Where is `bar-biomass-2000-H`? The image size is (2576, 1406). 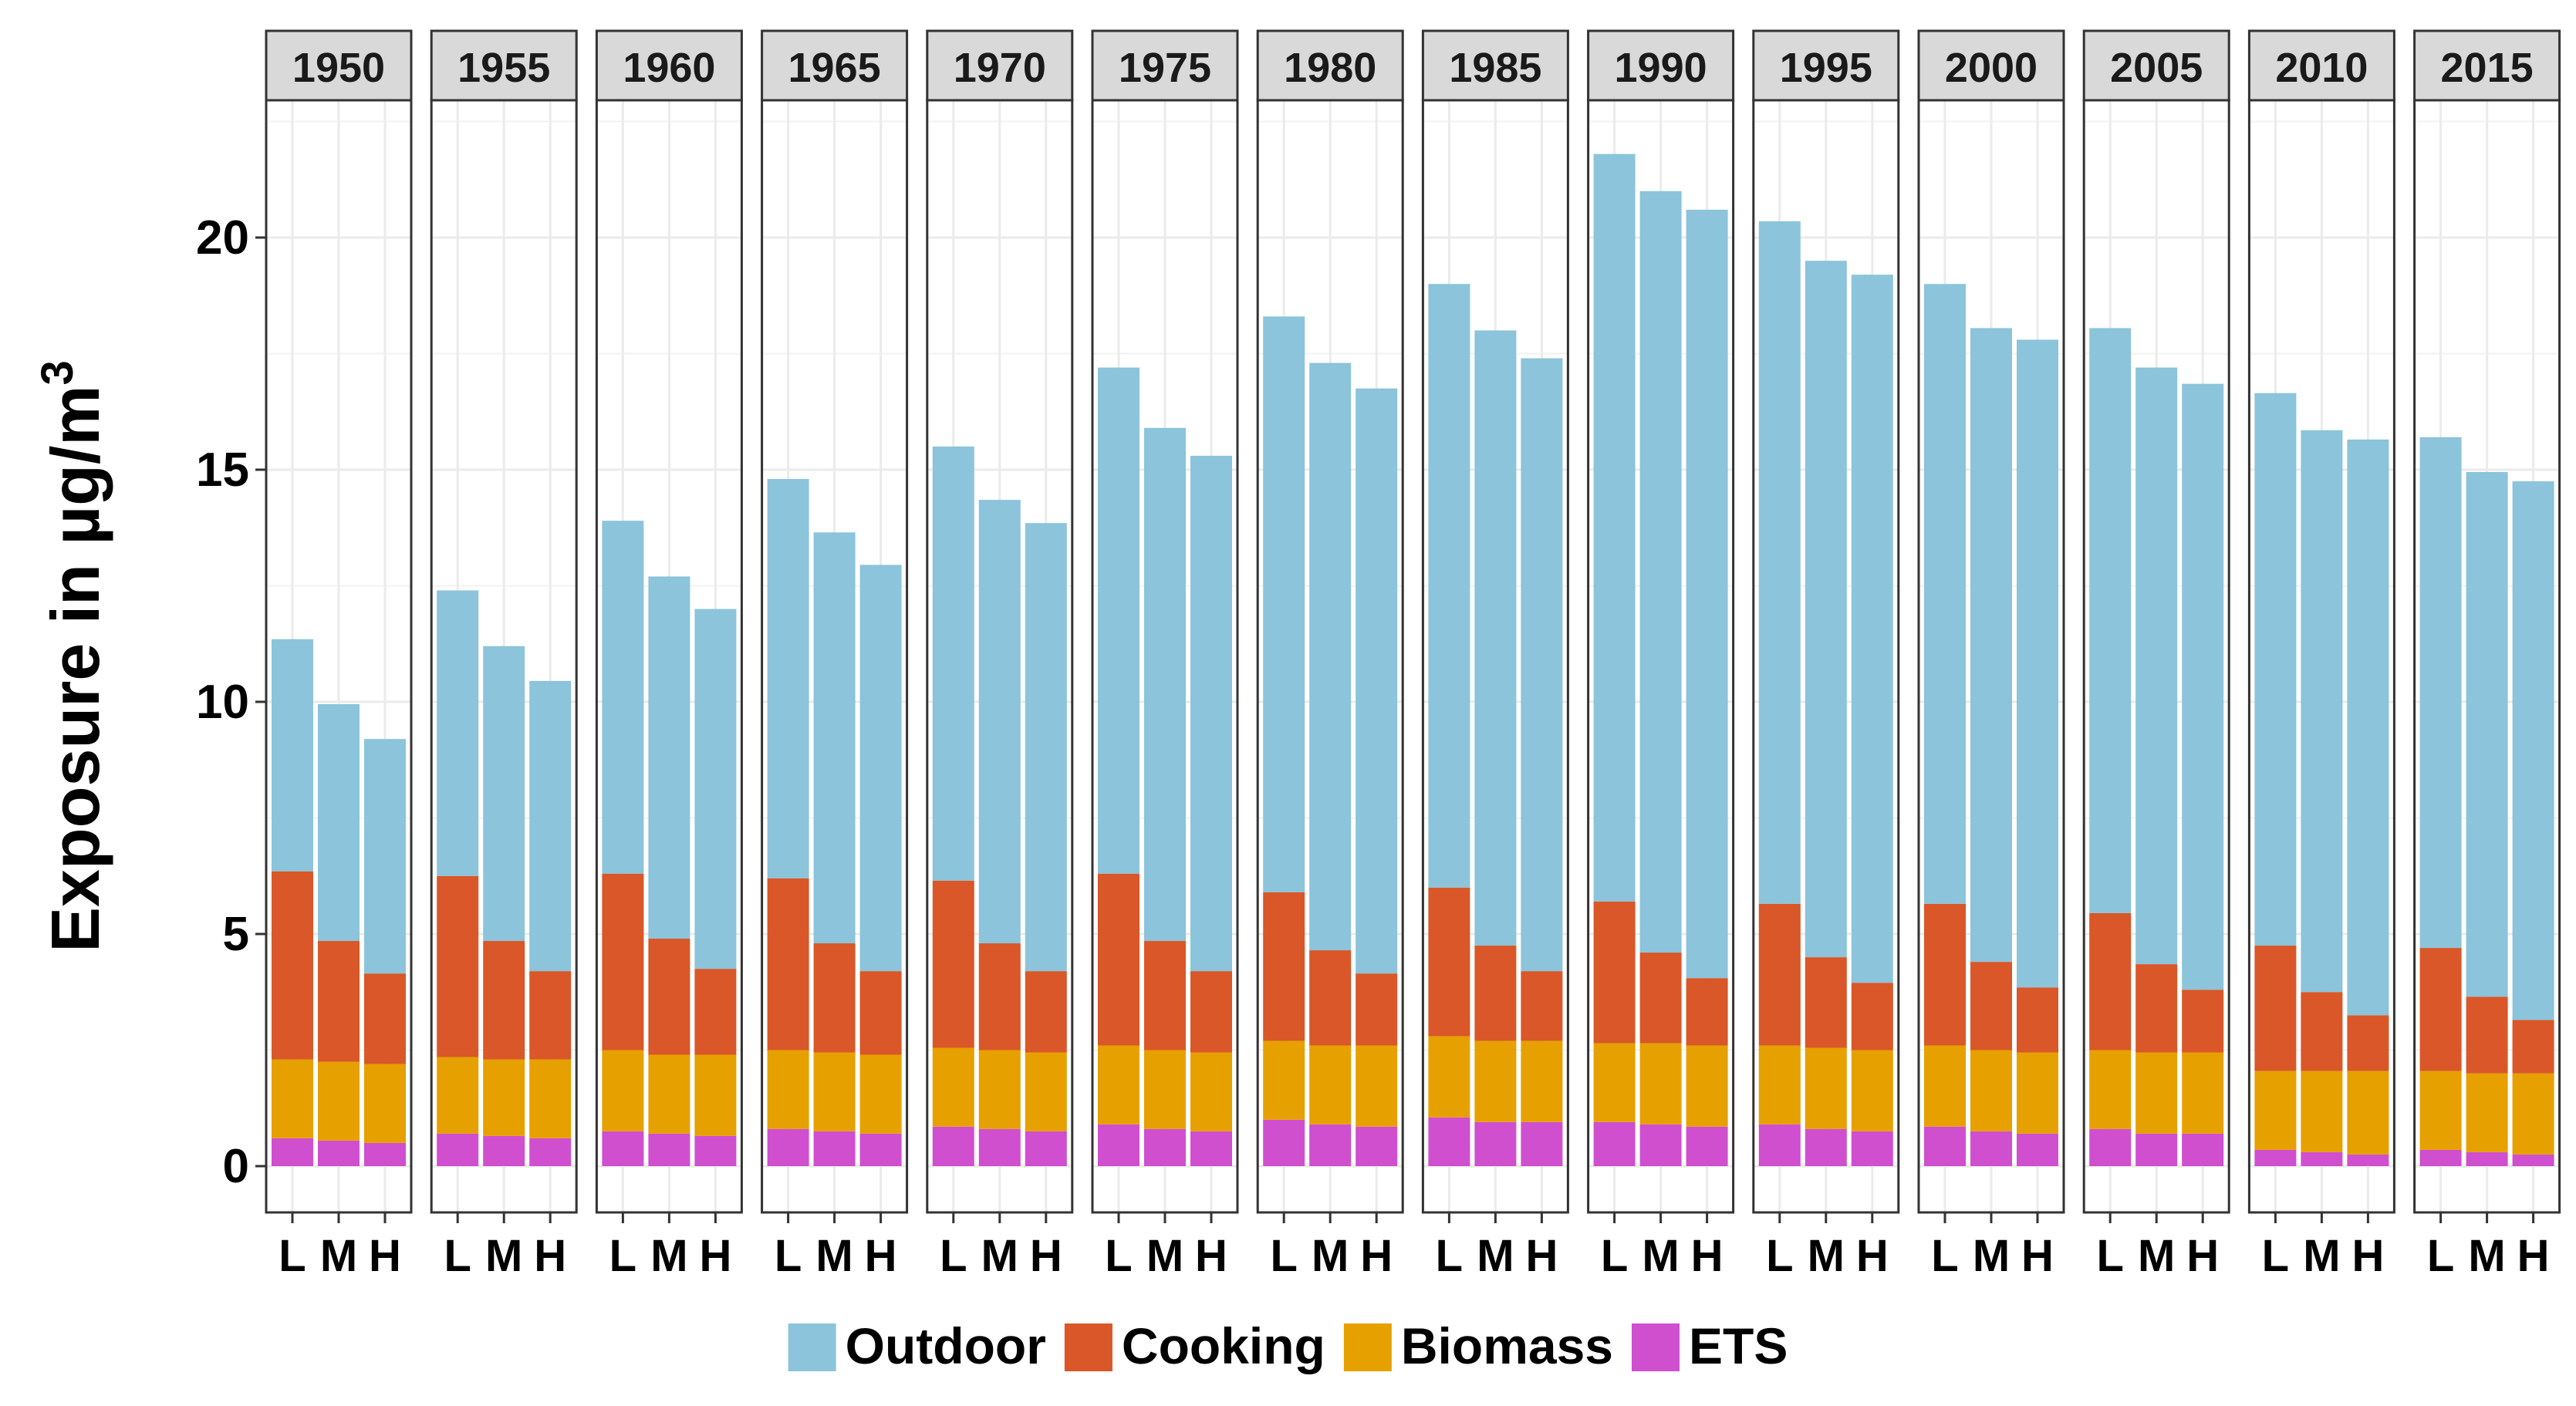 bar-biomass-2000-H is located at coordinates (2038, 1093).